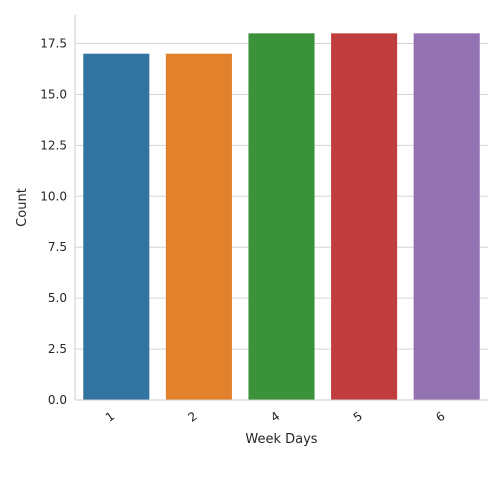 The height and width of the screenshot is (500, 500). What do you see at coordinates (53, 94) in the screenshot?
I see `y-tick-label: 15.0` at bounding box center [53, 94].